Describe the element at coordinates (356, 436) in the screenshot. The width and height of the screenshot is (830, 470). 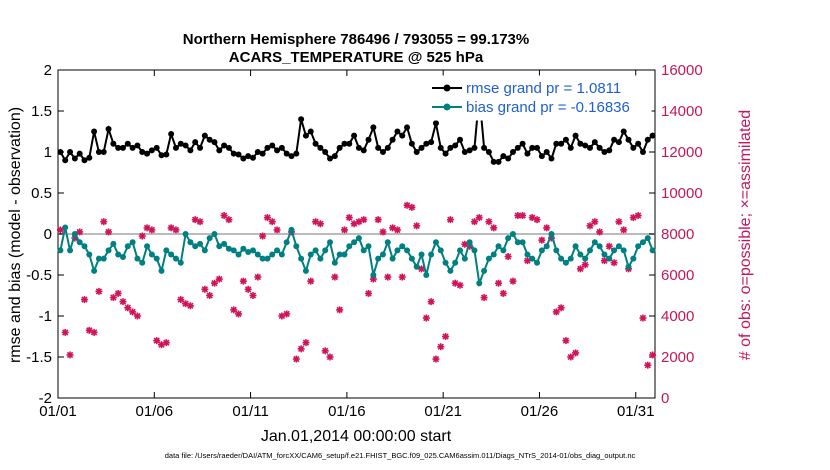
I see `x-axis-label: Jan.01,2014 00:00:00 start` at that location.